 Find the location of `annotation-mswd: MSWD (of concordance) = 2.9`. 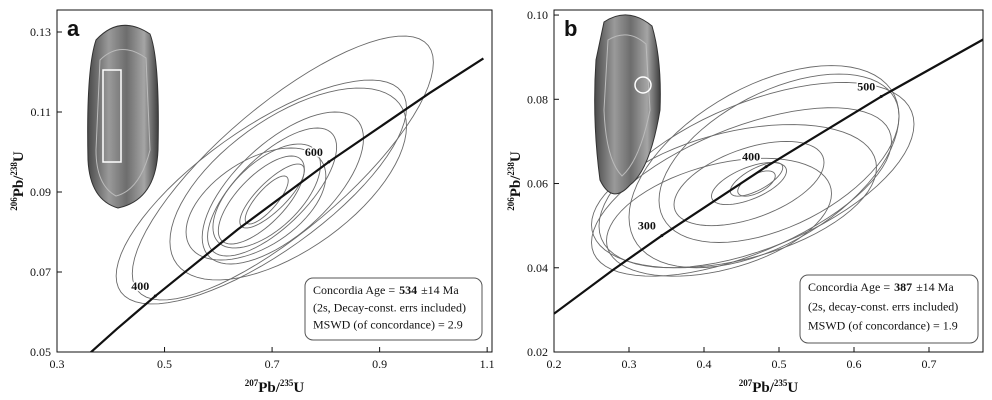

annotation-mswd: MSWD (of concordance) = 2.9 is located at coordinates (388, 325).